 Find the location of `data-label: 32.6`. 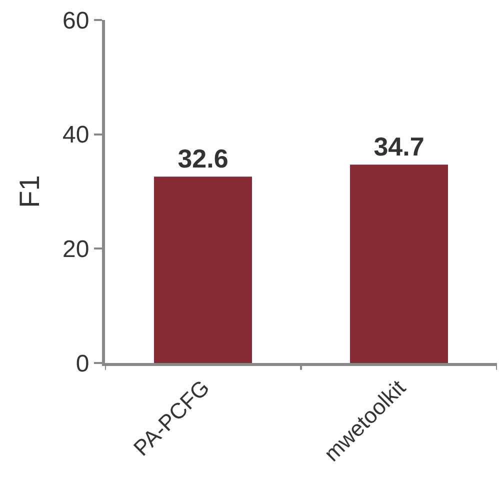

data-label: 32.6 is located at coordinates (203, 159).